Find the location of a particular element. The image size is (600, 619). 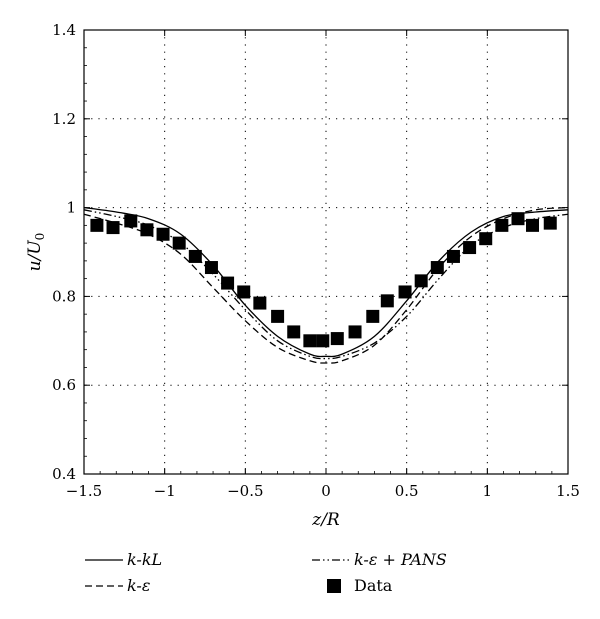

legend: k-kL k-ε k-ε + PANS Data is located at coordinates (266, 572).